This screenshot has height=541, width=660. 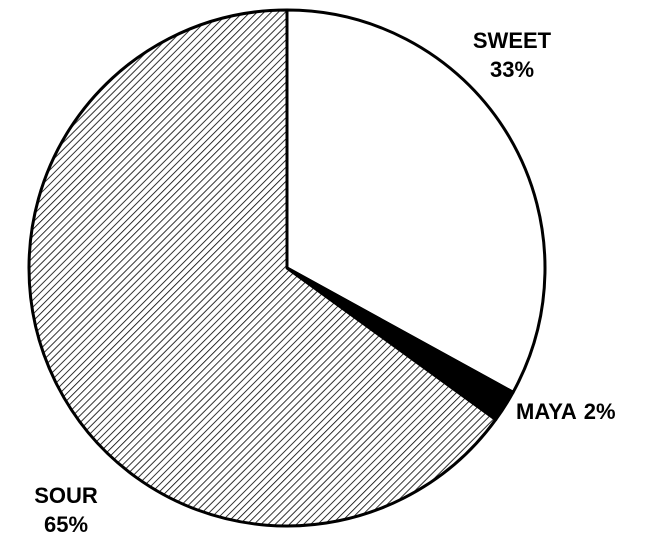 What do you see at coordinates (546, 411) in the screenshot?
I see `slice-label: MAYA` at bounding box center [546, 411].